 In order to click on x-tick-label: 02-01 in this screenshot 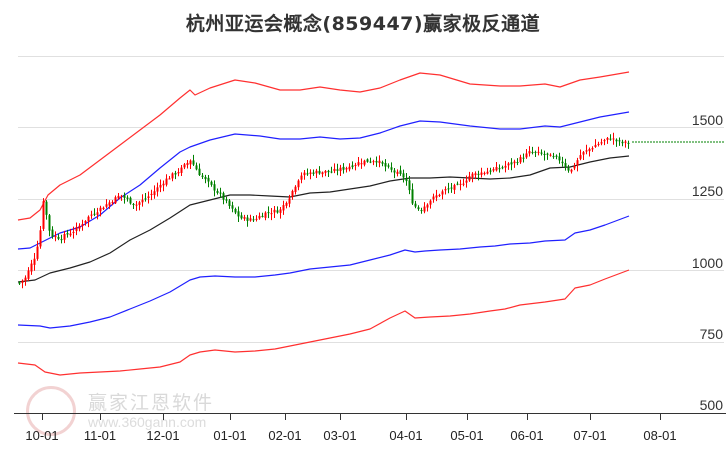, I will do `click(285, 435)`.